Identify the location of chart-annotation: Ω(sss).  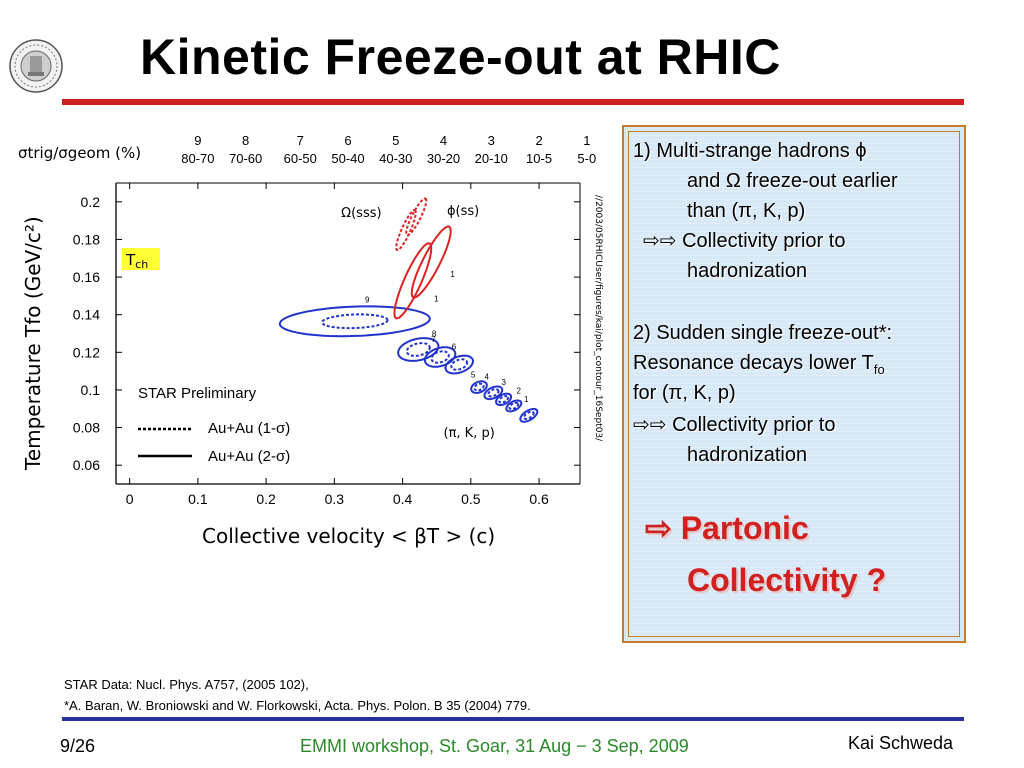
(361, 213).